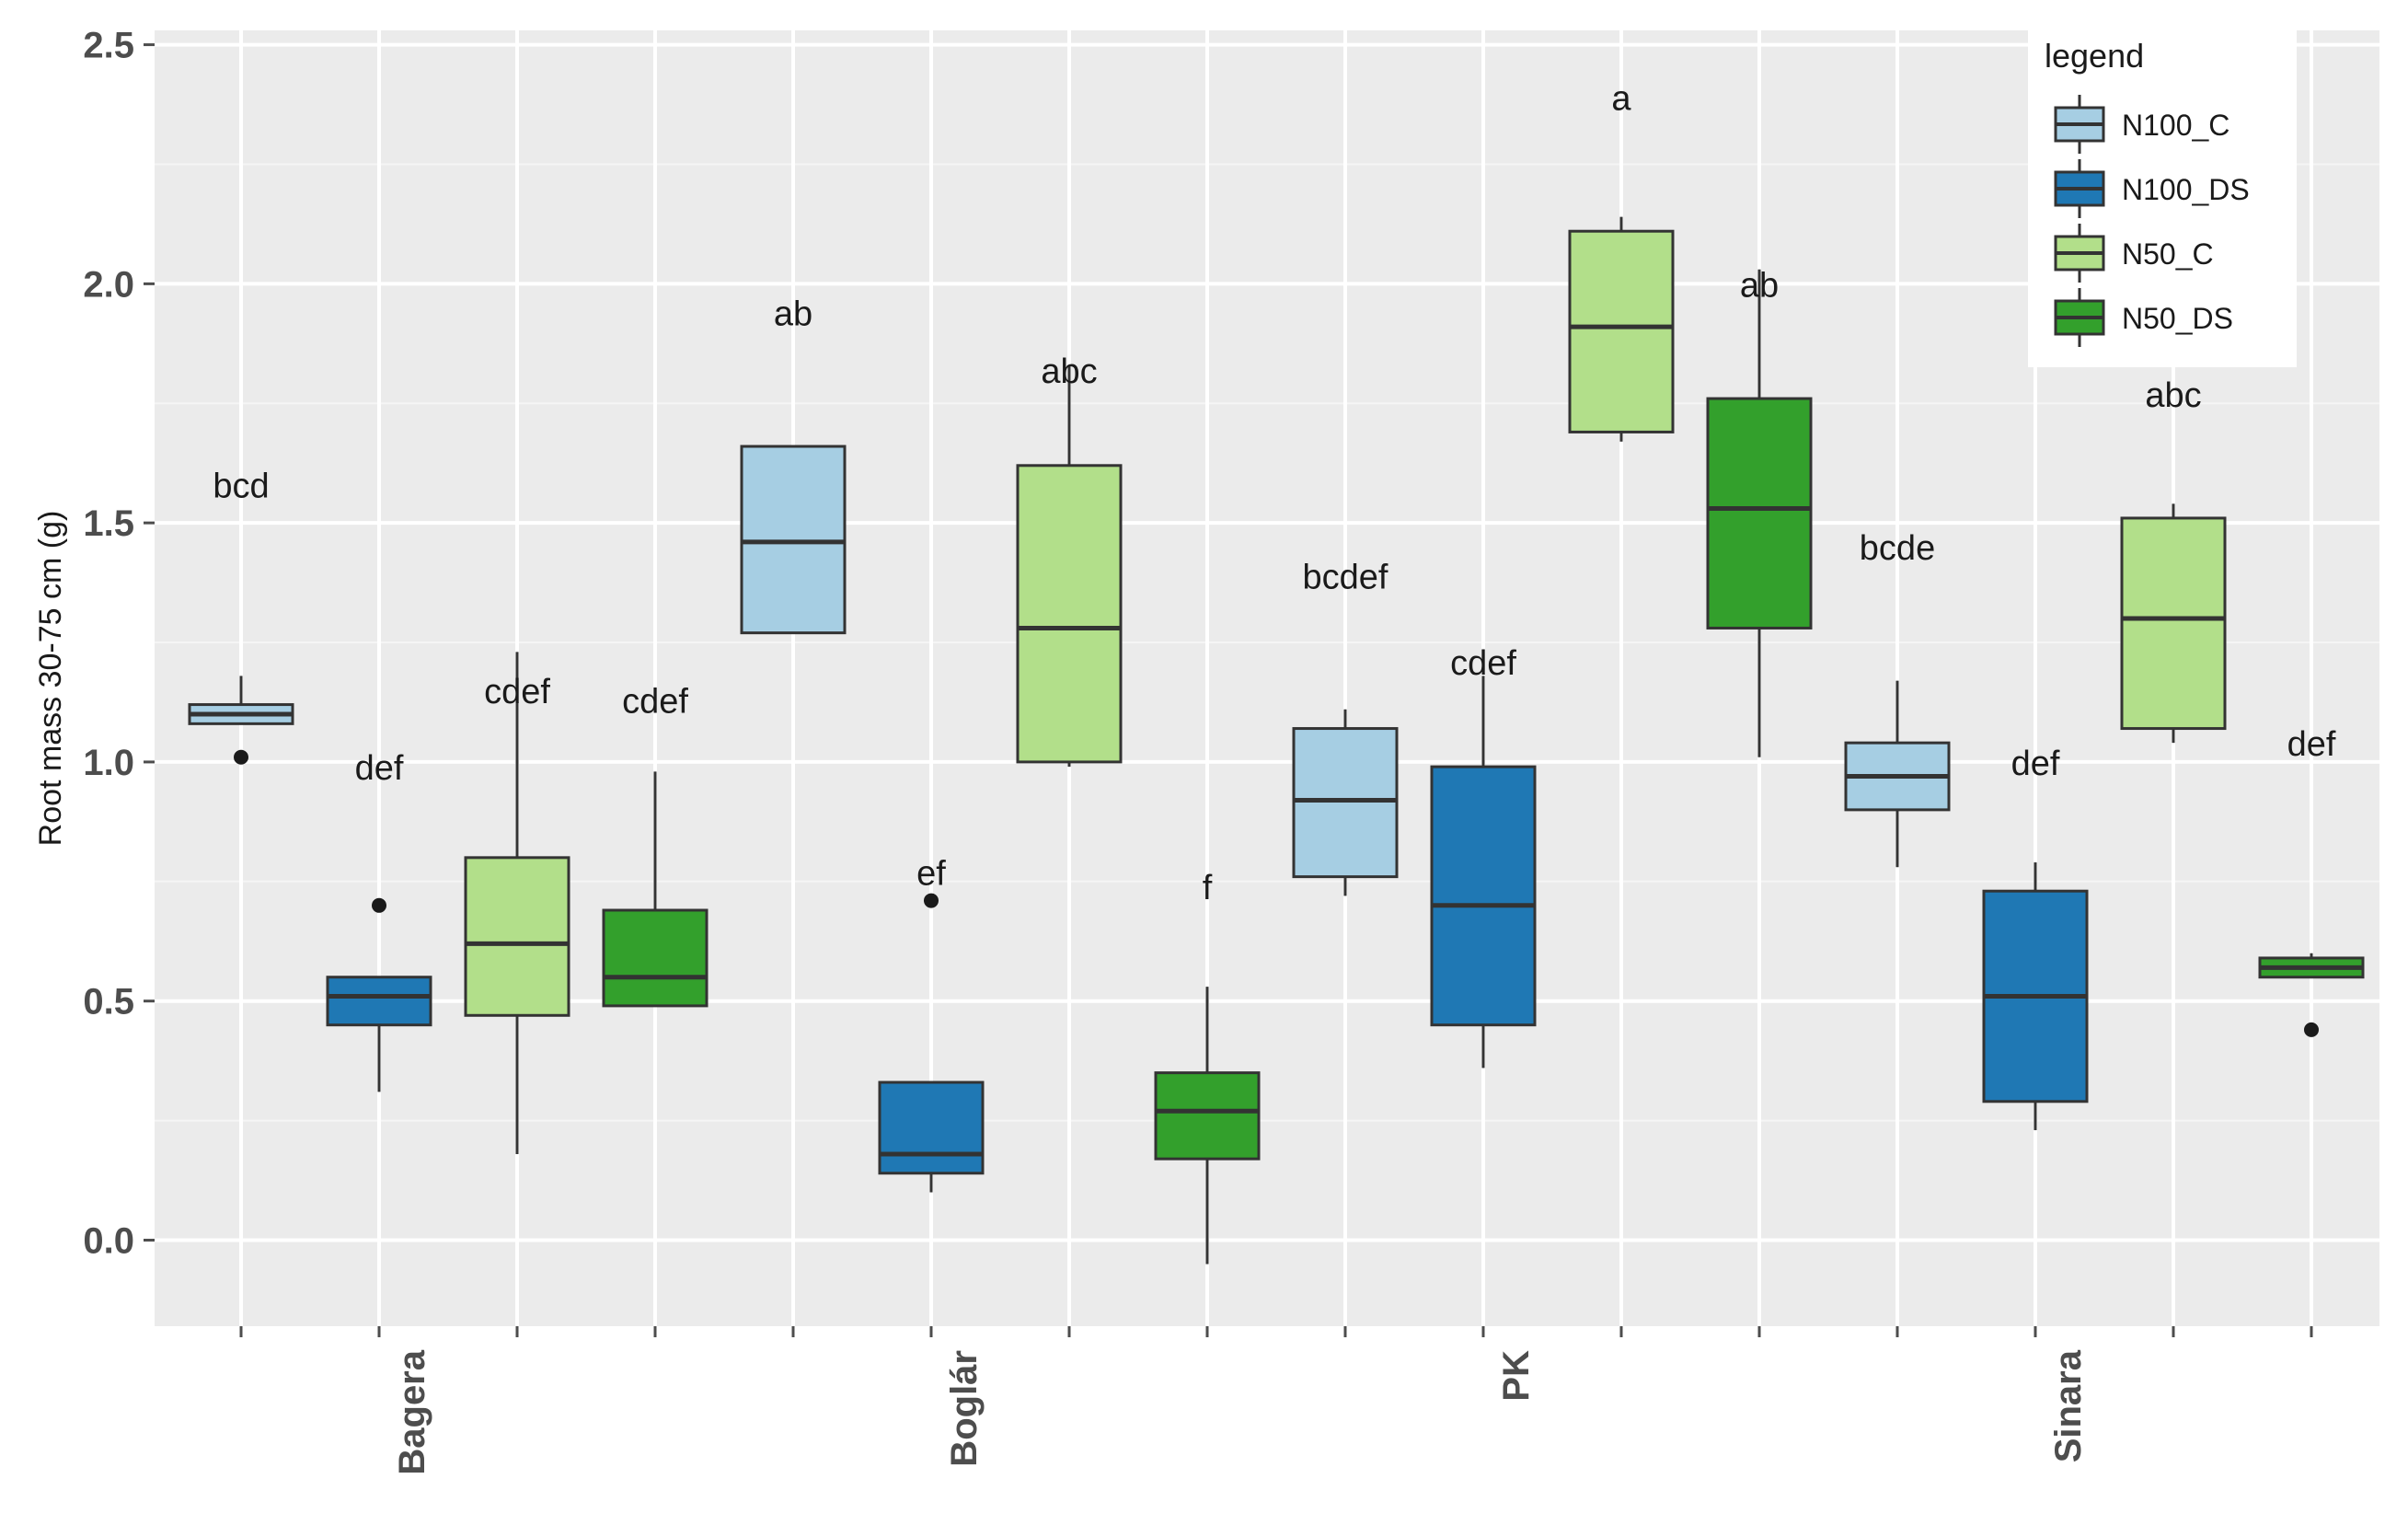  I want to click on significance-label: bcdef, so click(1345, 577).